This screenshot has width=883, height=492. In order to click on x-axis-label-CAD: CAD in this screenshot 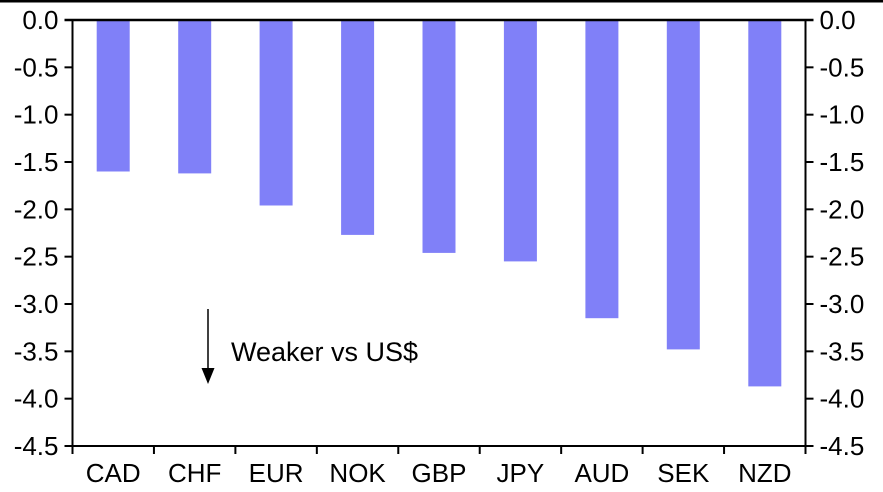, I will do `click(113, 473)`.